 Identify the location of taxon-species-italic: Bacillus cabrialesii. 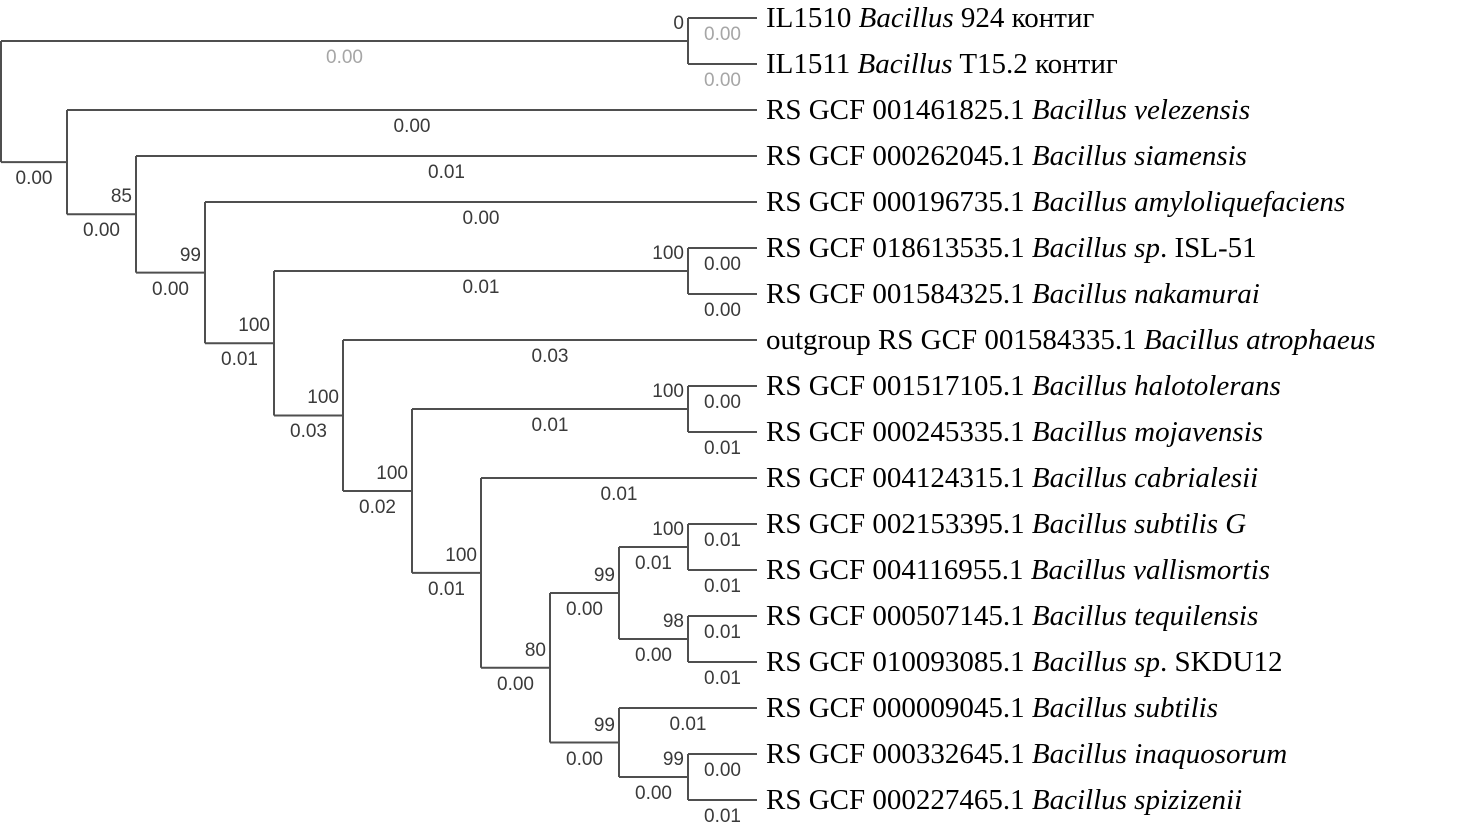
(1145, 478).